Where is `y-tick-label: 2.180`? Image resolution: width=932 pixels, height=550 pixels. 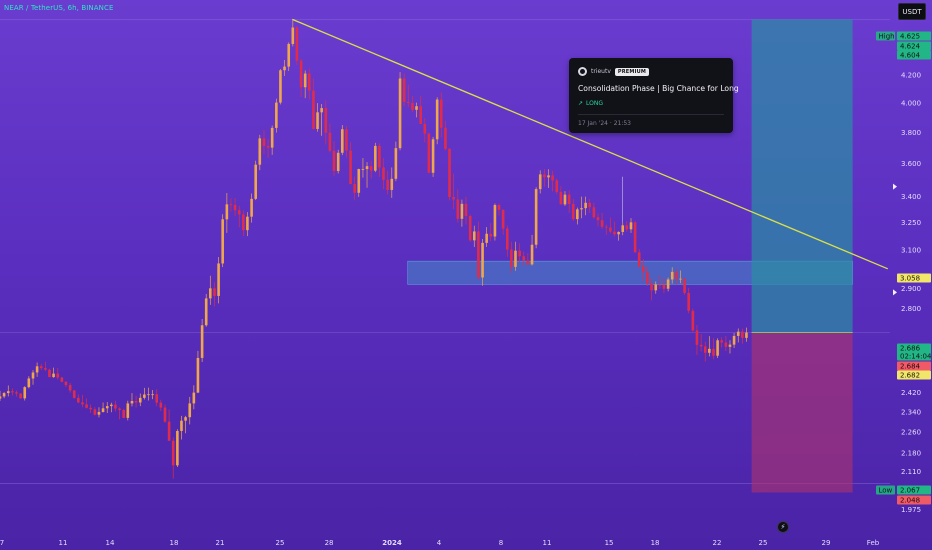
y-tick-label: 2.180 is located at coordinates (911, 453).